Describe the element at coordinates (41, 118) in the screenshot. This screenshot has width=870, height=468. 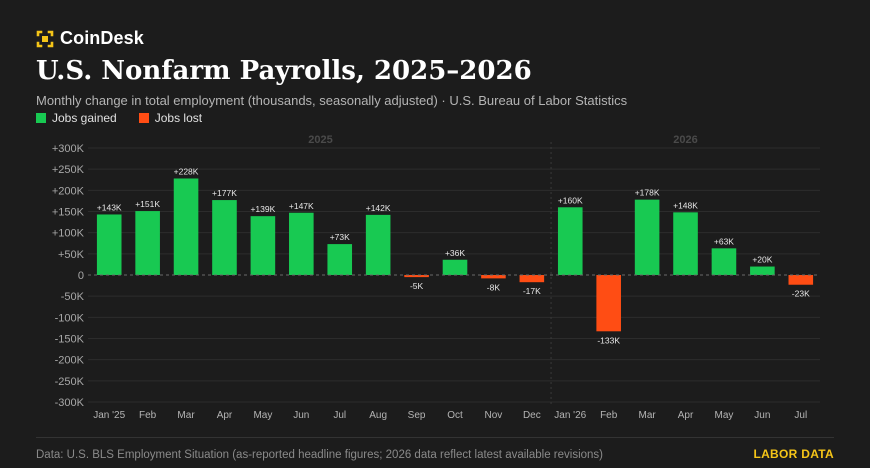
I see `legend-swatch-gained` at that location.